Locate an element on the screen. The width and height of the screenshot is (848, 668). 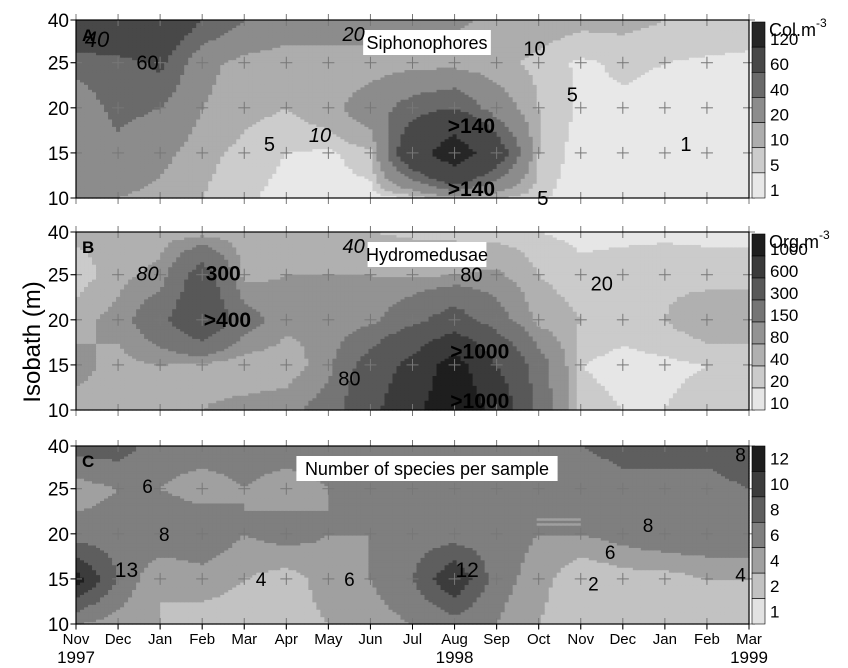
y-axis-label: Isobath (m) is located at coordinates (32, 341).